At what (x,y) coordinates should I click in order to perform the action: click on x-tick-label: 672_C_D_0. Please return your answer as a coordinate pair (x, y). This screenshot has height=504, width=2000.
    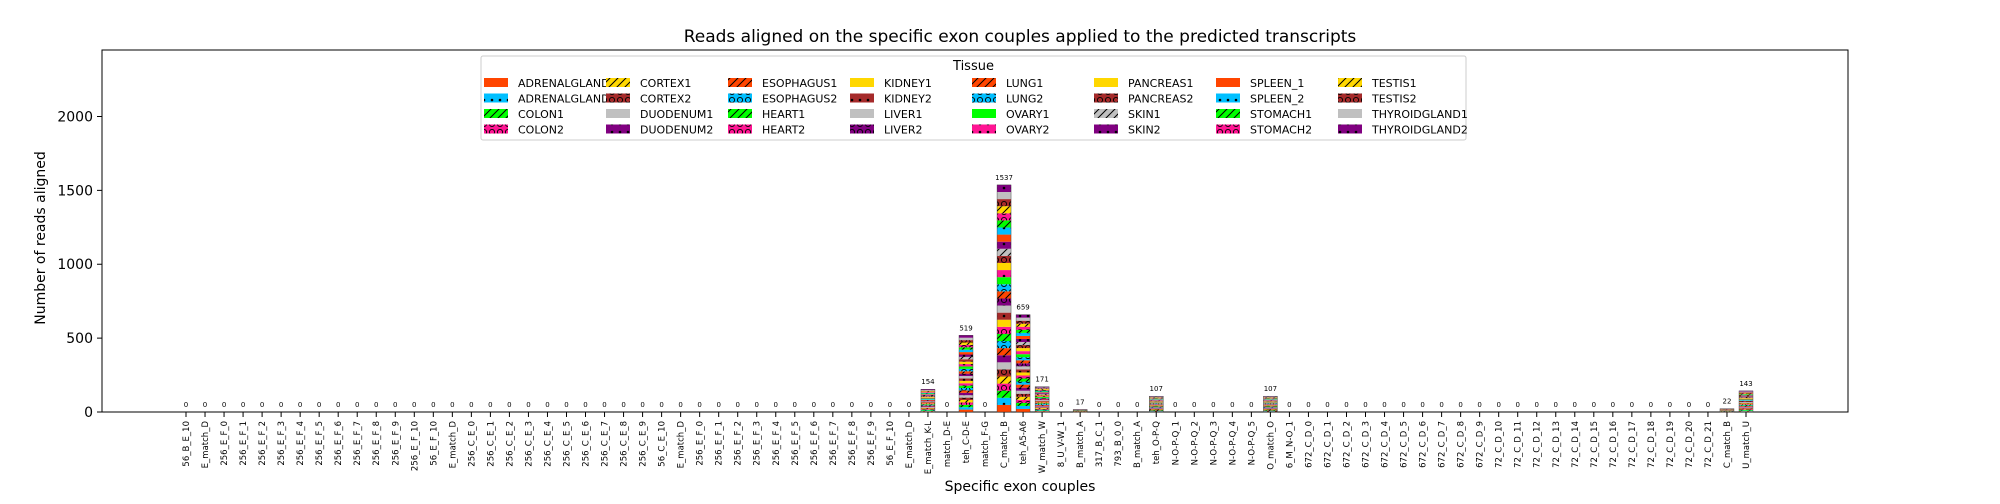
    Looking at the image, I should click on (1309, 444).